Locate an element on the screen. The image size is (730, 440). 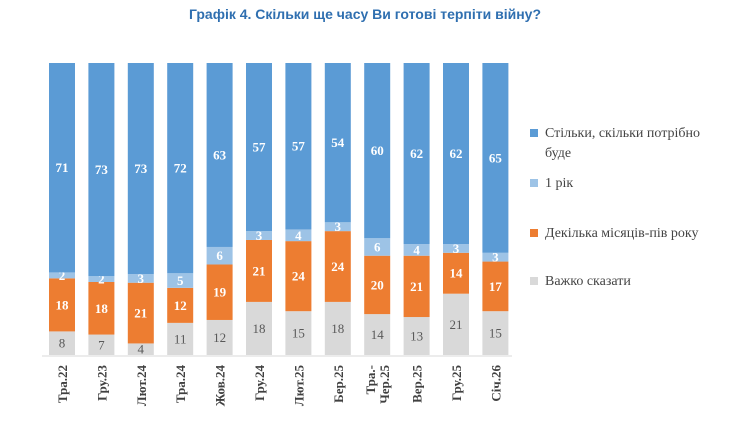
data-label: 24 is located at coordinates (338, 266).